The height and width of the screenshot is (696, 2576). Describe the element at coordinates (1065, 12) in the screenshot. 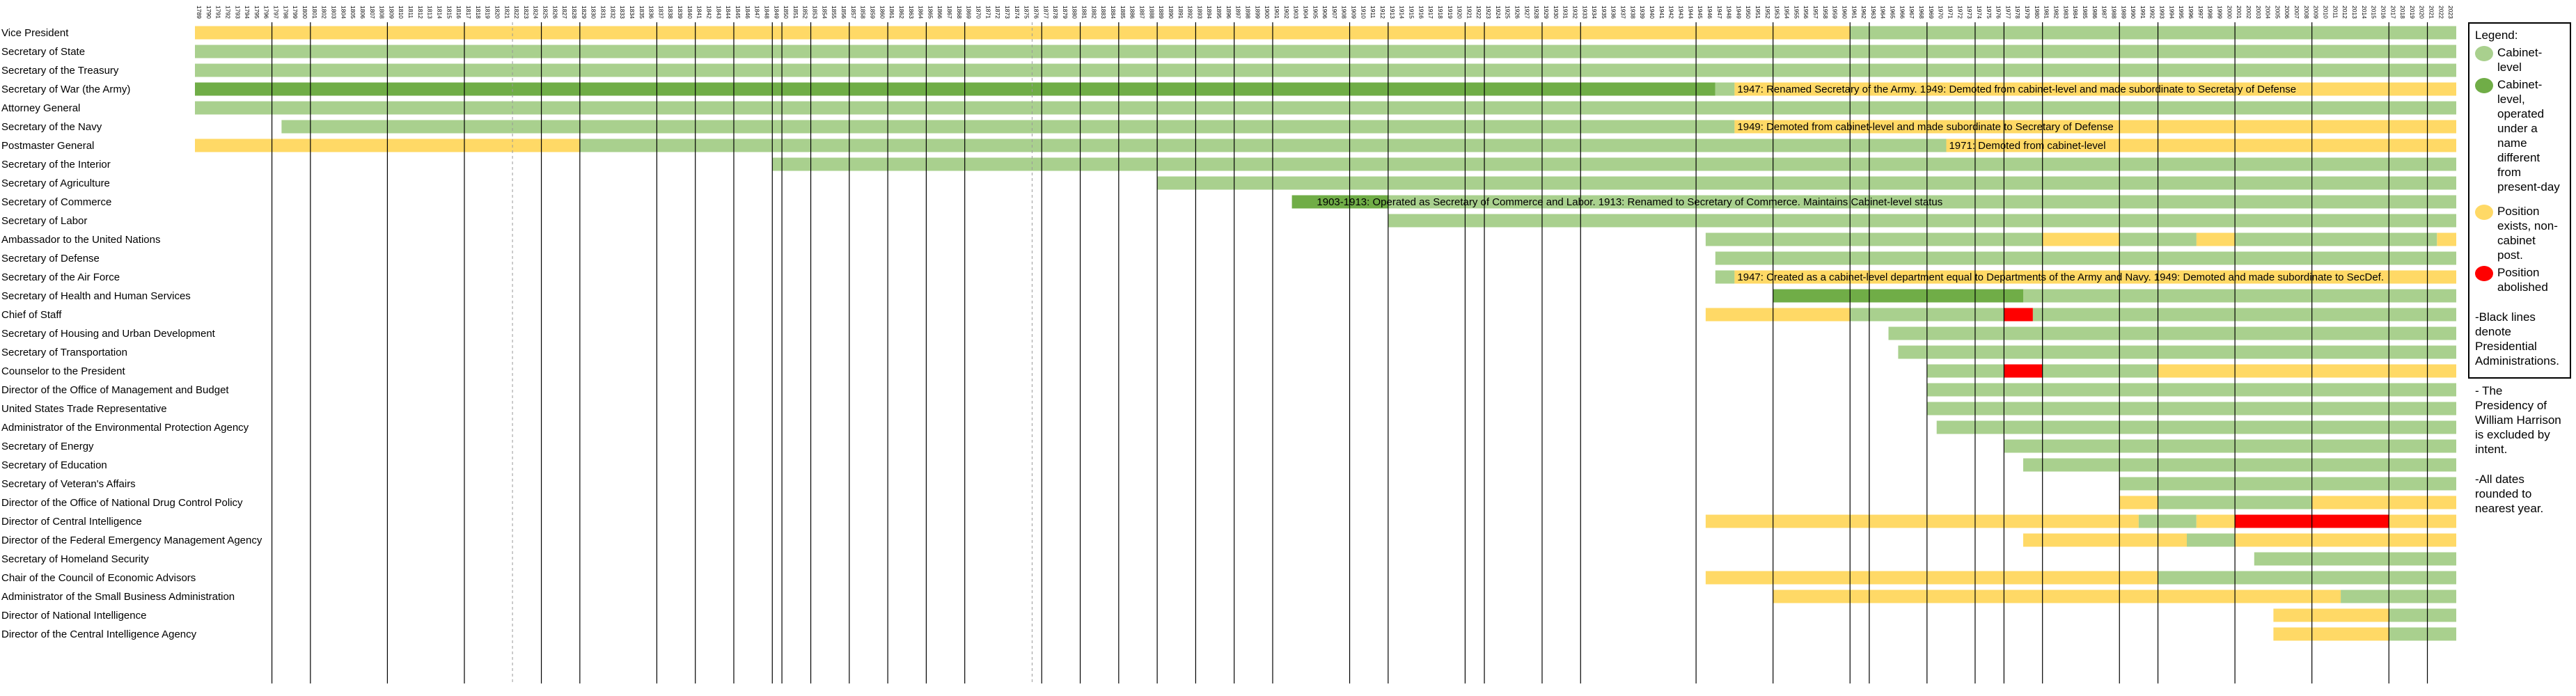

I see `year-tick-label: 1879` at that location.